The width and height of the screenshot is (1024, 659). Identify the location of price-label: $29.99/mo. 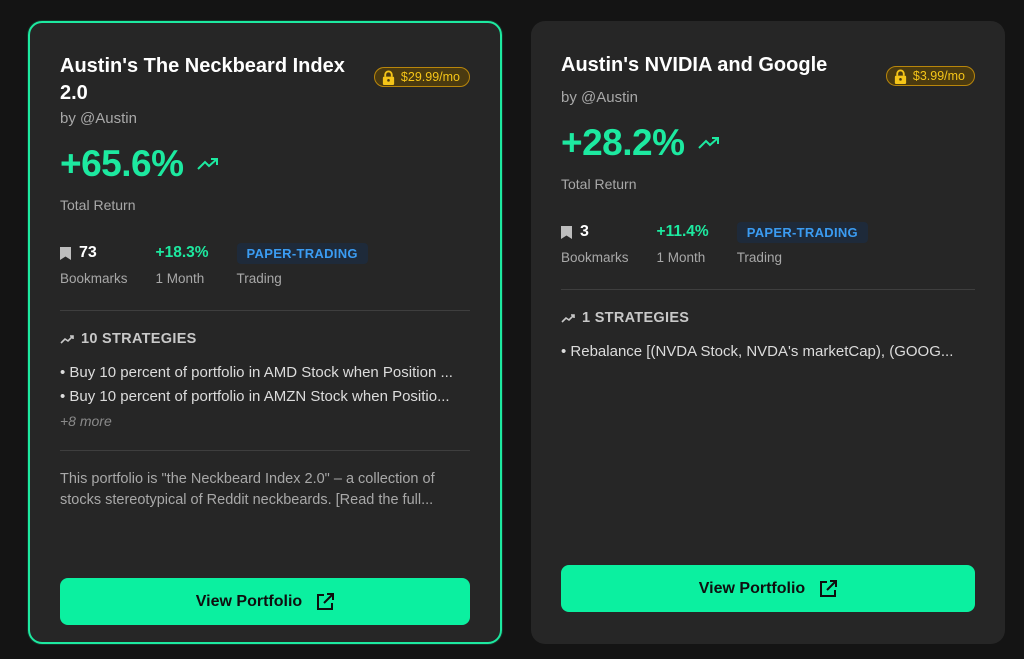
(430, 77).